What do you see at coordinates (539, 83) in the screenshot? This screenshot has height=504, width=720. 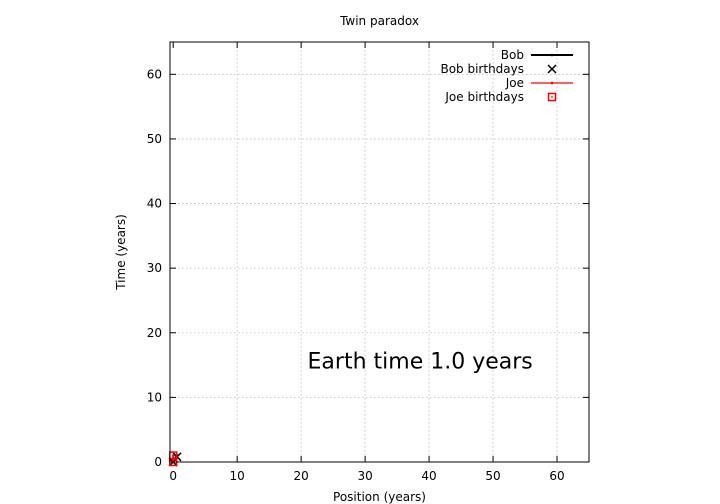 I see `legend-item: Joe` at bounding box center [539, 83].